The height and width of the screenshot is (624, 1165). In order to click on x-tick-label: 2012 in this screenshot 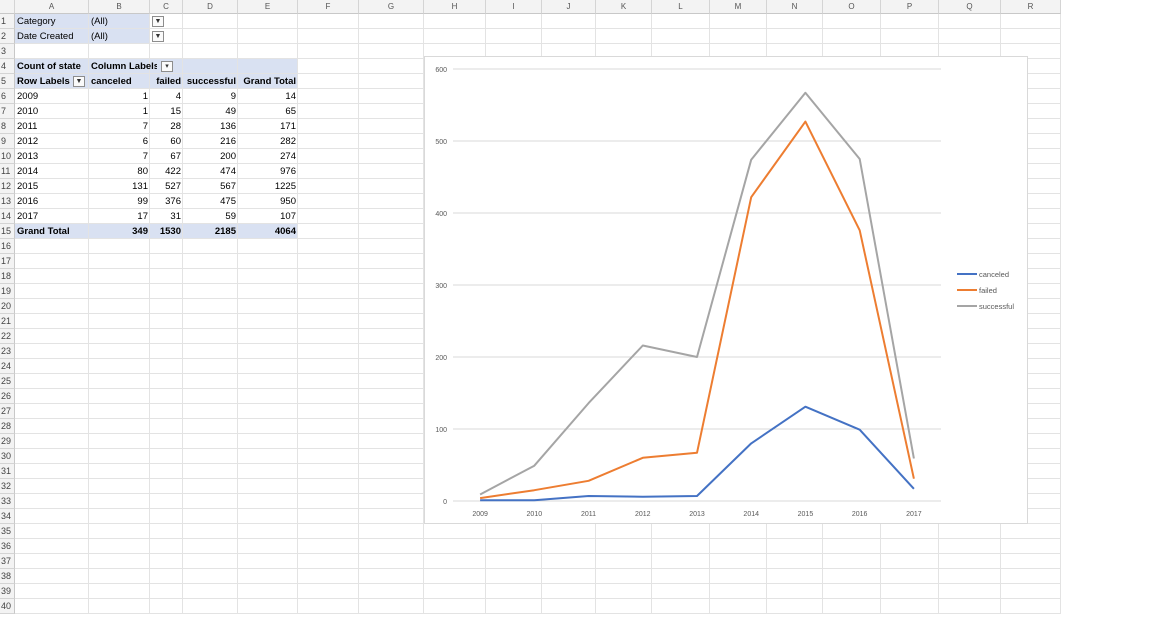, I will do `click(643, 514)`.